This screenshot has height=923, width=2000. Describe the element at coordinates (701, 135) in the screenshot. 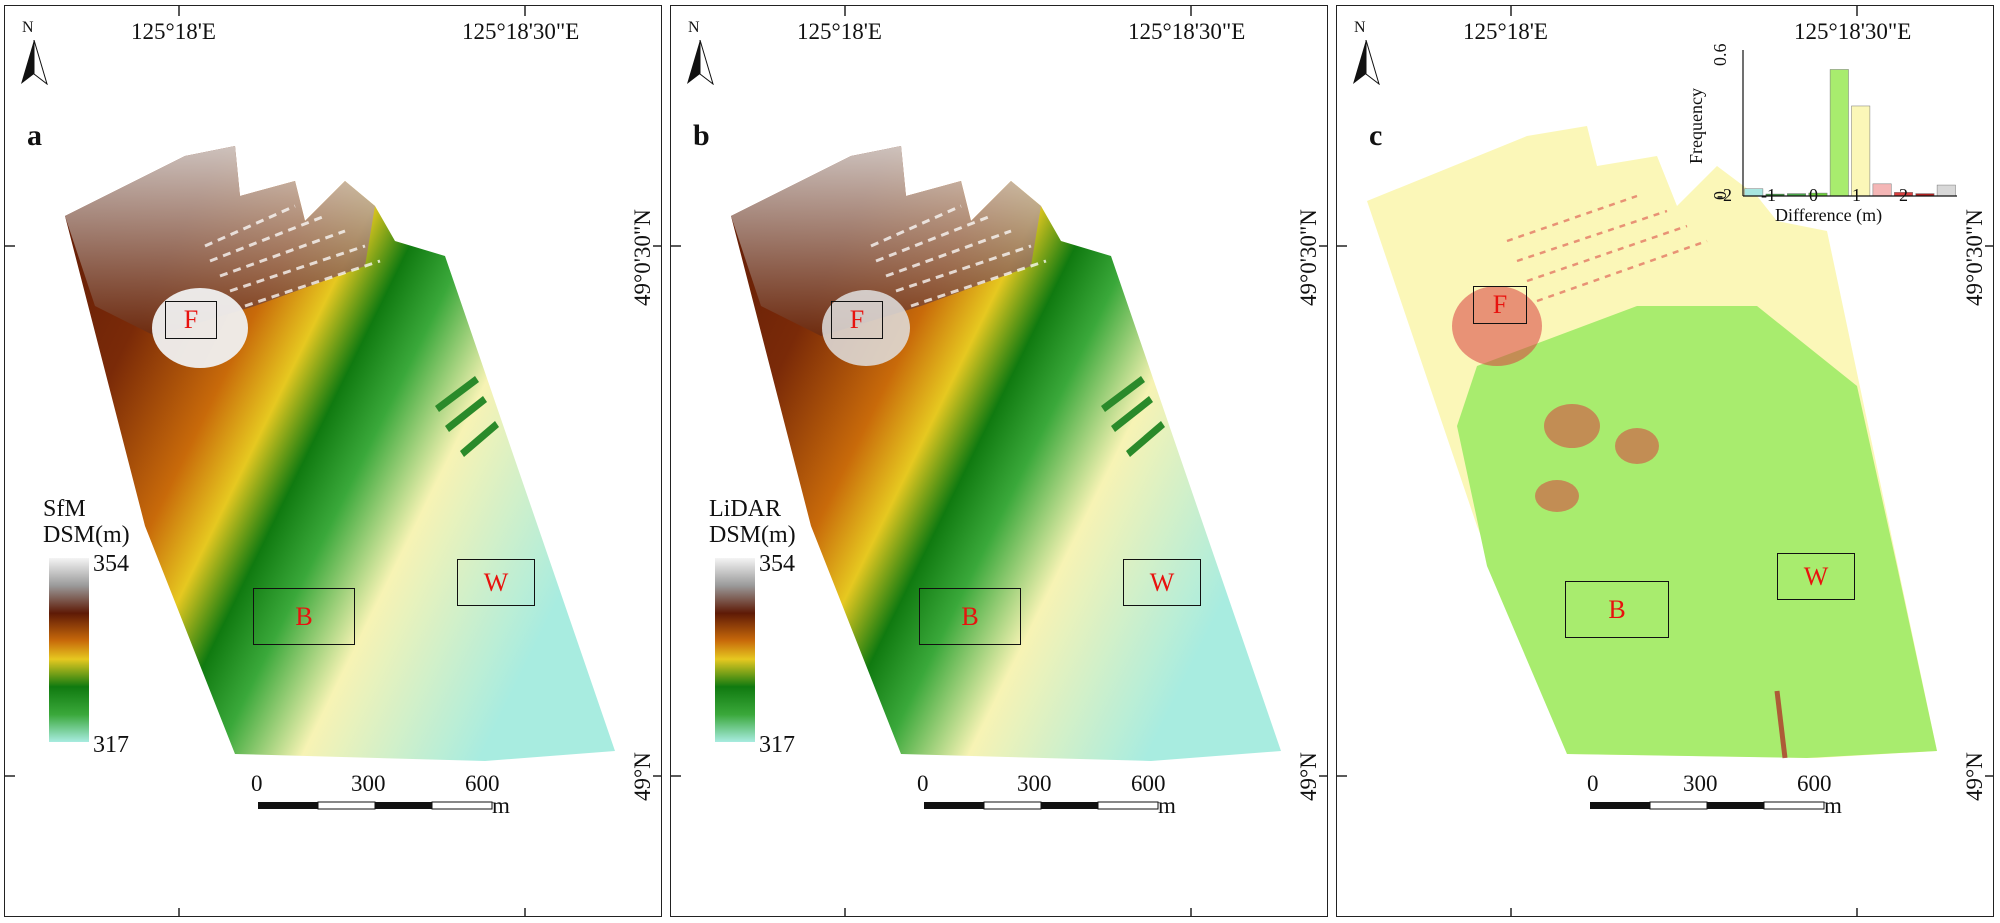

I see `panel-letter: b` at that location.